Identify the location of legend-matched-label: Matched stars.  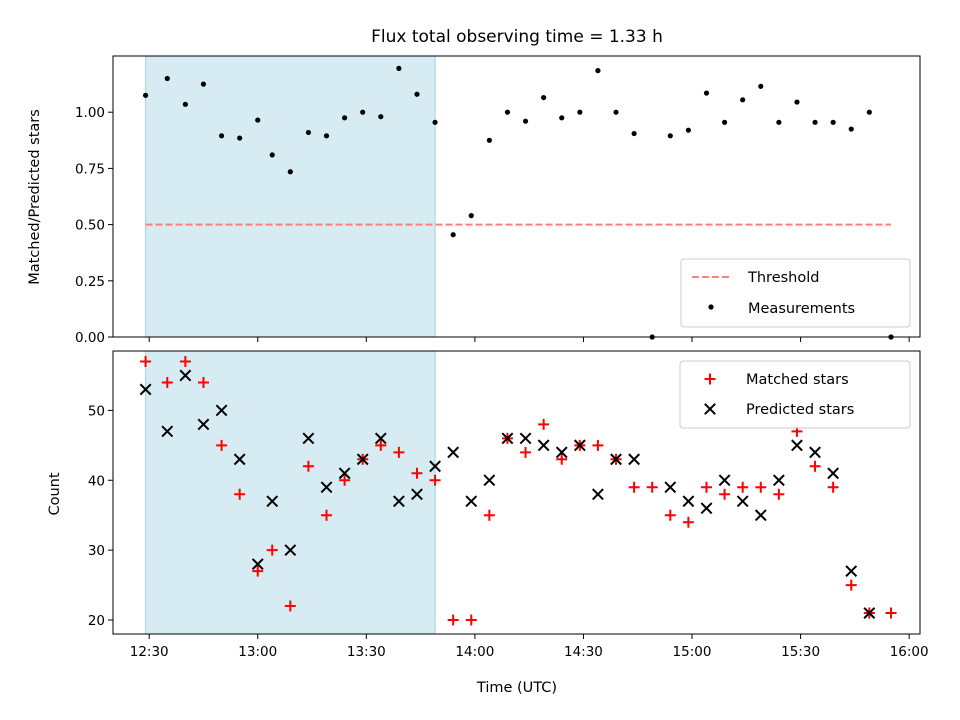
(797, 380).